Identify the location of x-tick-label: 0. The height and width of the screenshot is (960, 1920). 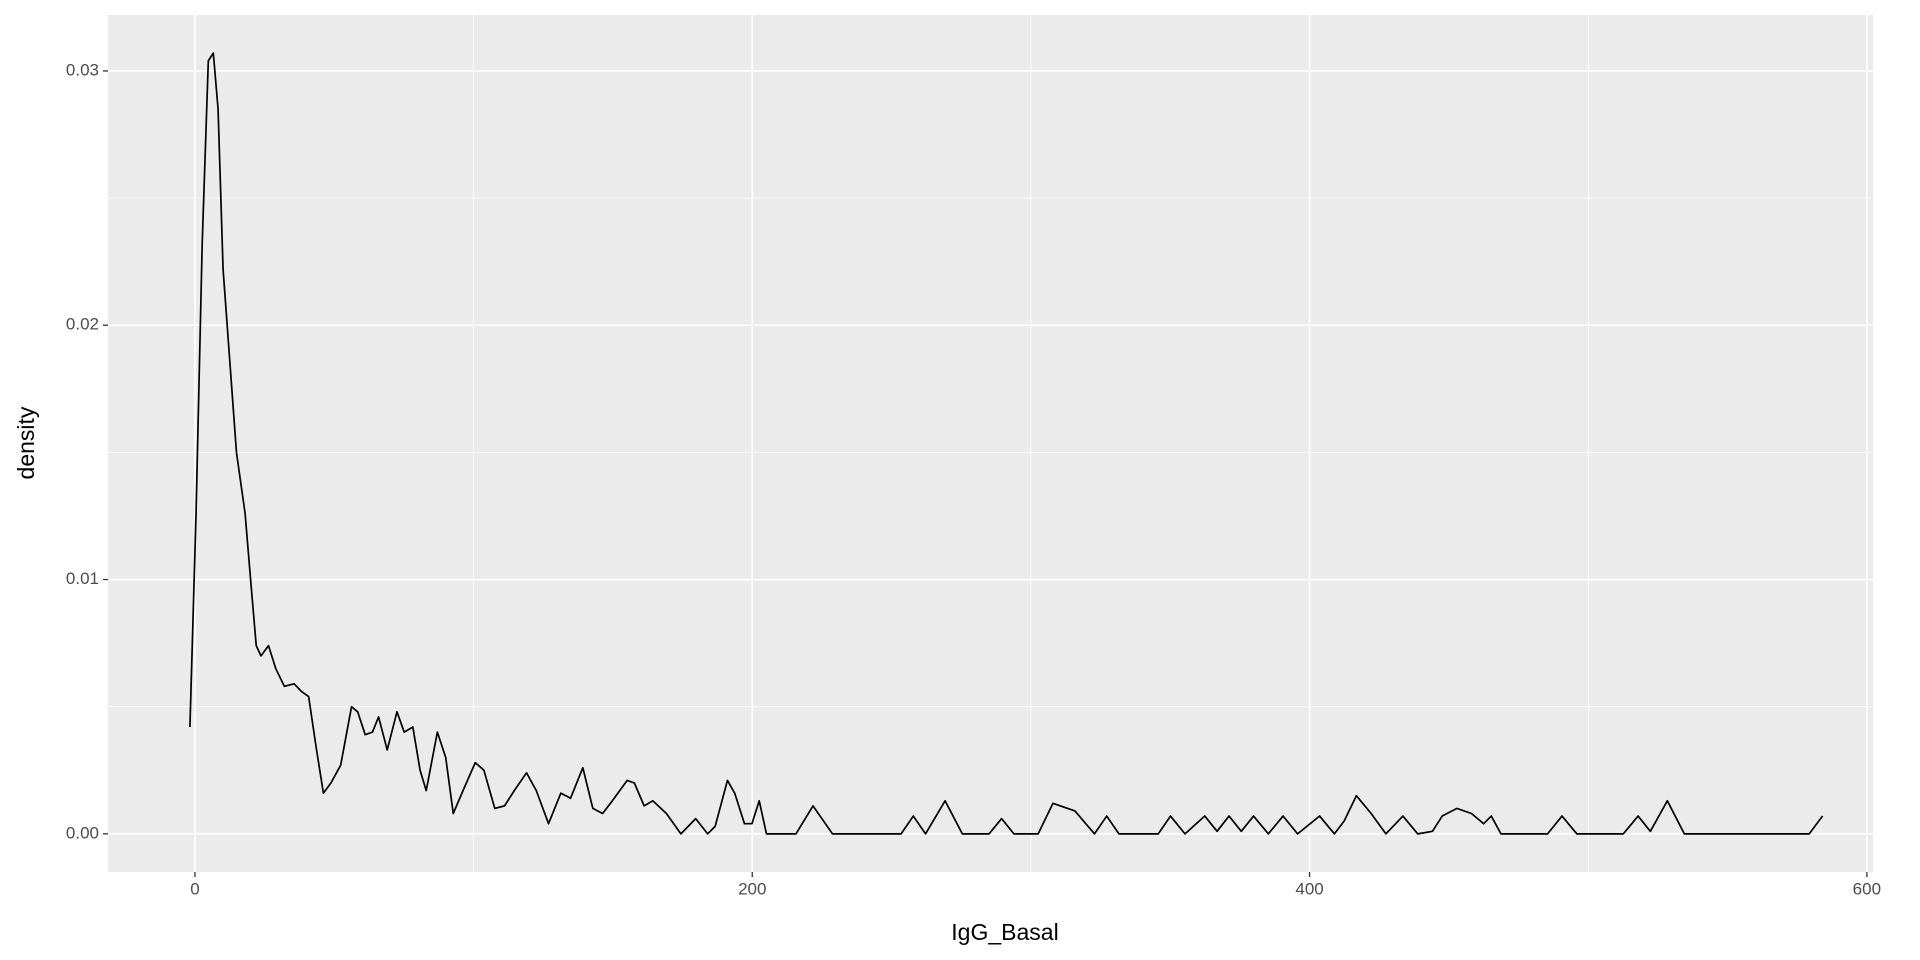
(194, 888).